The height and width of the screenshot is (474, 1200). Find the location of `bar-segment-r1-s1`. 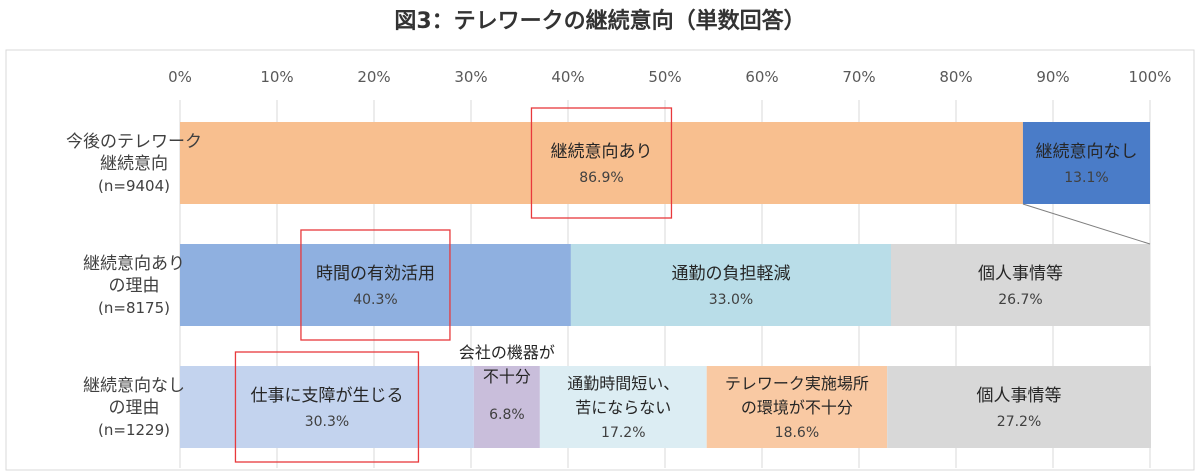

bar-segment-r1-s1 is located at coordinates (731, 285).